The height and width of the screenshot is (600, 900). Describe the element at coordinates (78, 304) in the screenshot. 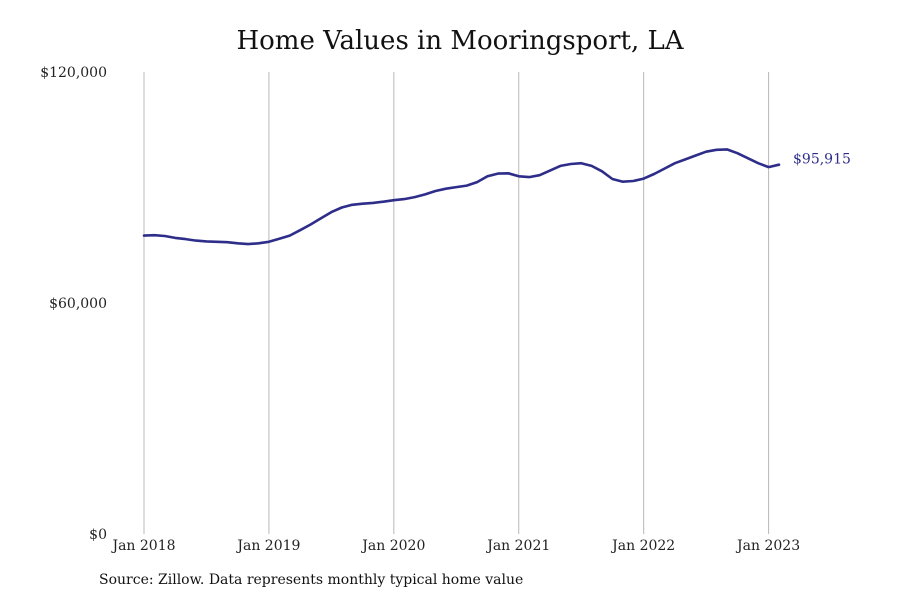

I see `y-tick-label: $60,000` at that location.